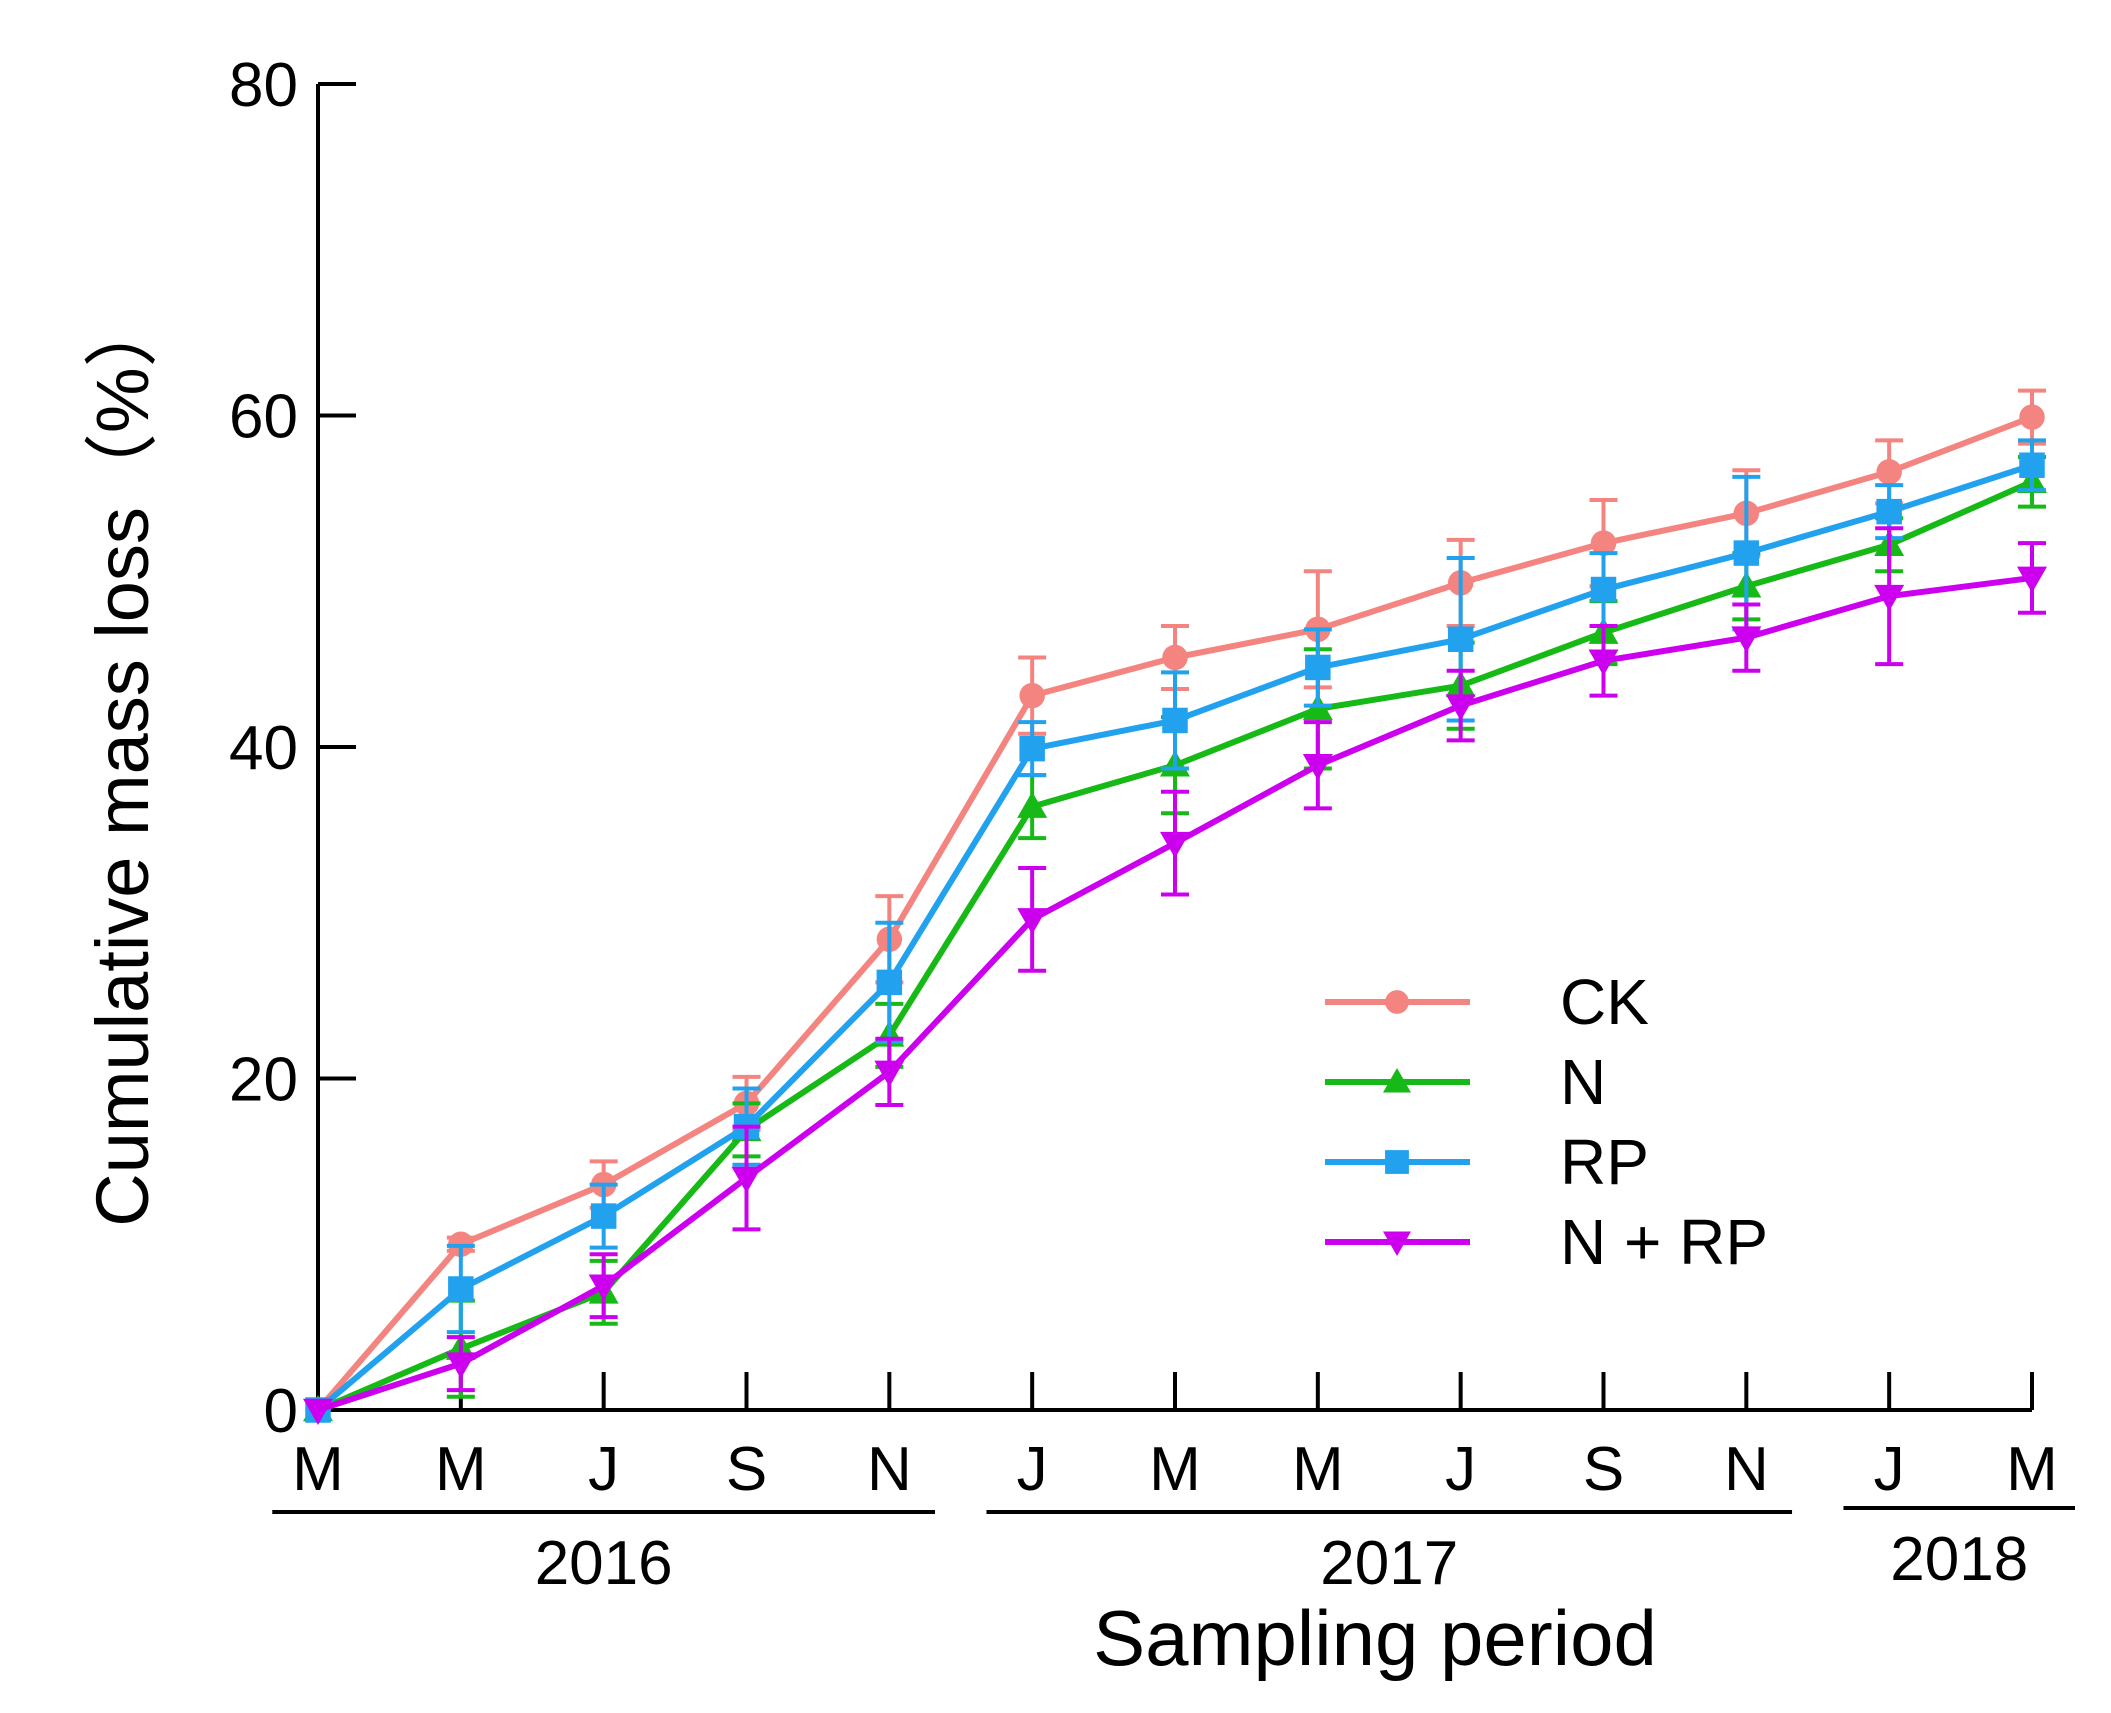 The width and height of the screenshot is (2111, 1713). I want to click on y-tick-label: 60, so click(263, 417).